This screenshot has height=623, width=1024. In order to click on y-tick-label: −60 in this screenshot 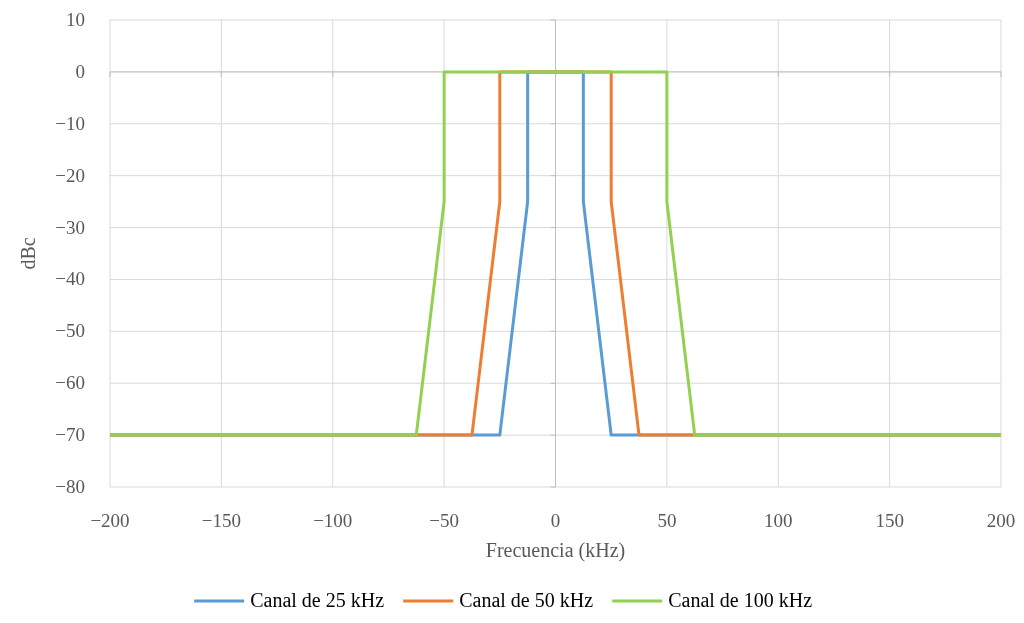, I will do `click(70, 383)`.